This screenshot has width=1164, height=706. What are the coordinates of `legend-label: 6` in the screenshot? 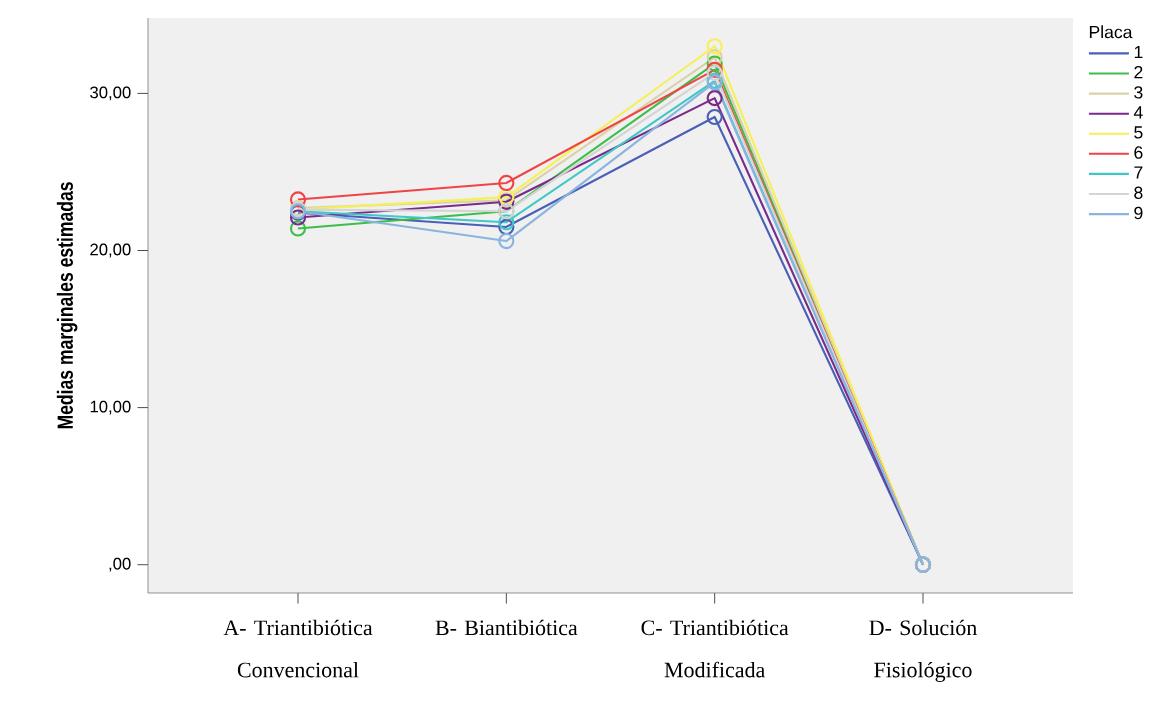 It's located at (1138, 152).